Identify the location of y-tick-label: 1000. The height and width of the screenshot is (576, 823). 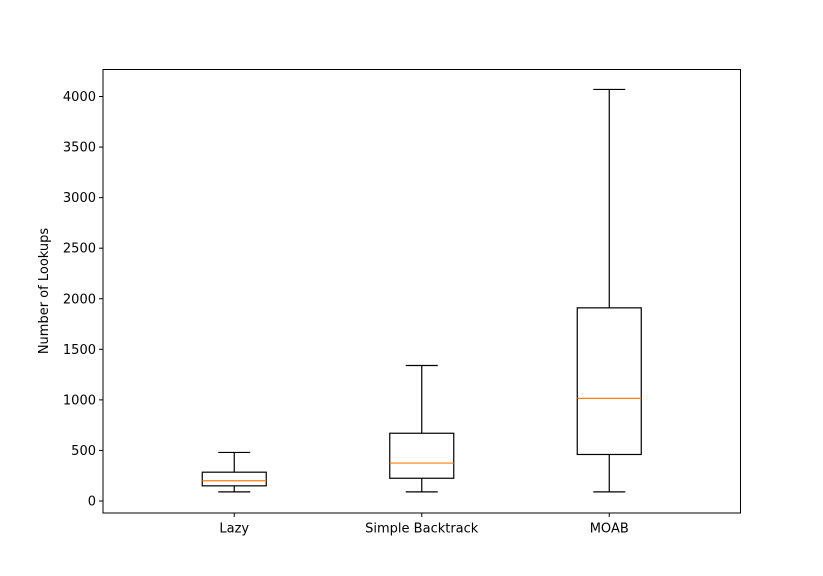
(79, 400).